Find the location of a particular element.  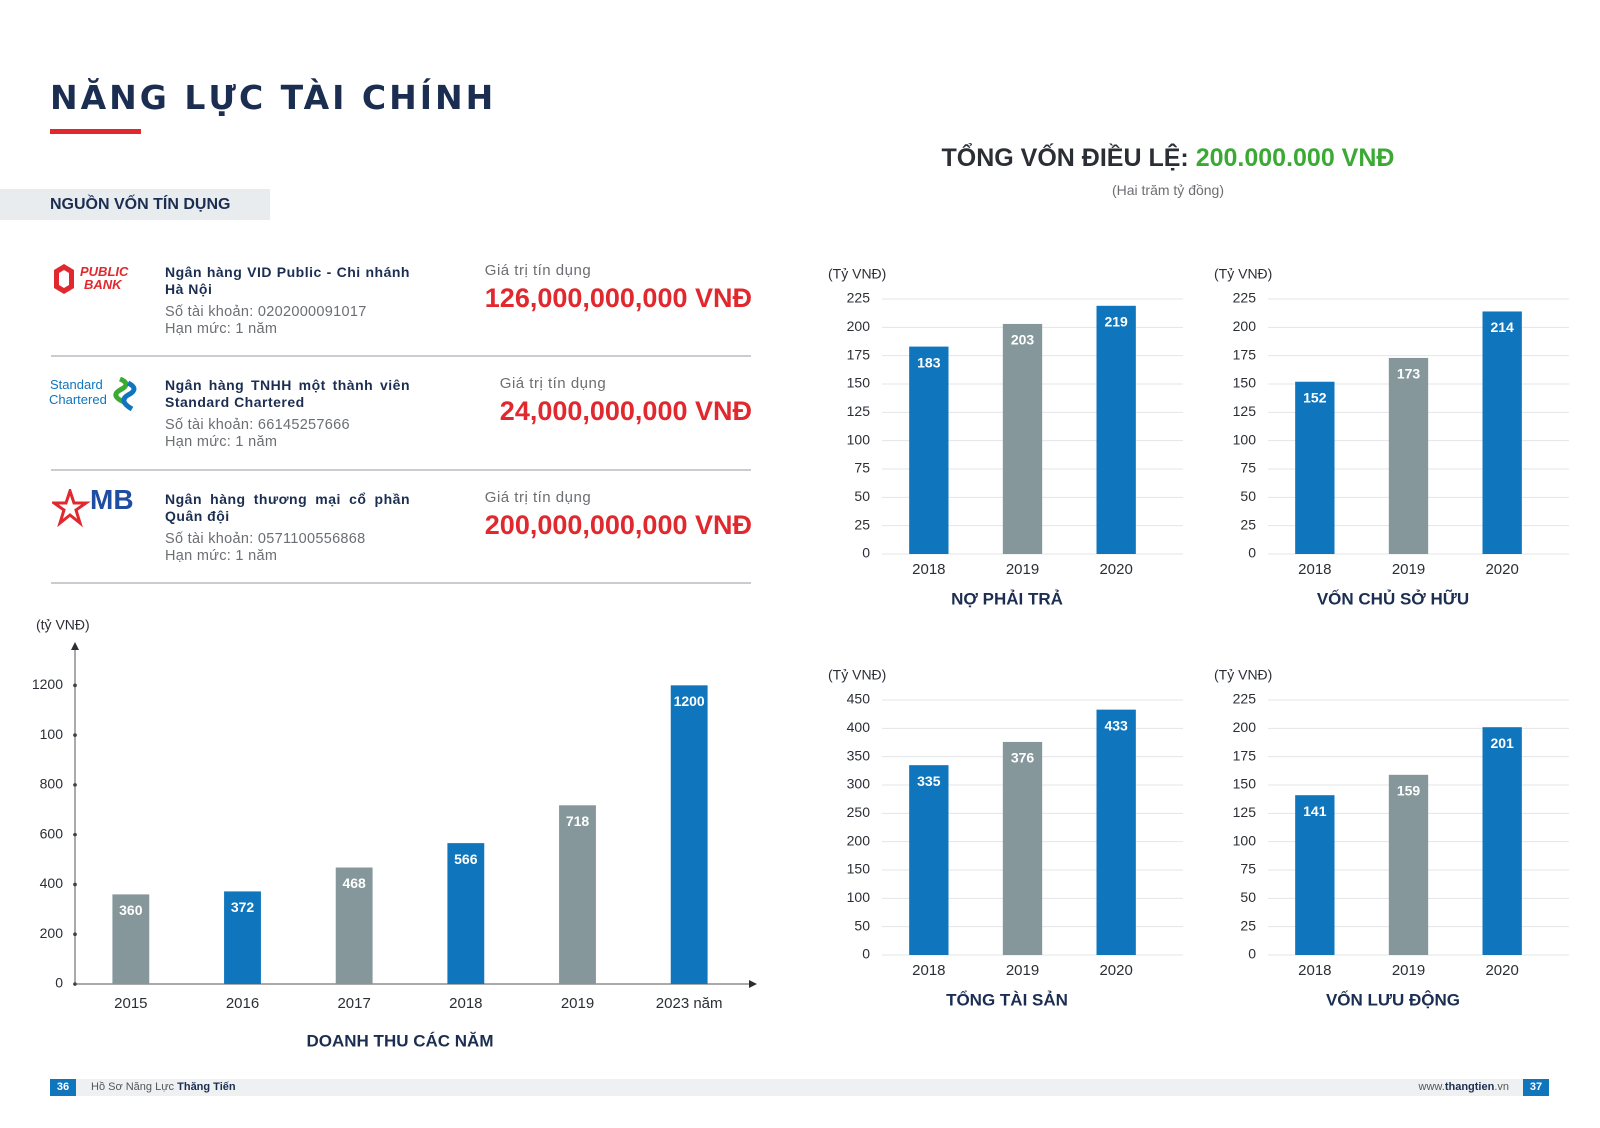

logo-text: BANK is located at coordinates (103, 284).